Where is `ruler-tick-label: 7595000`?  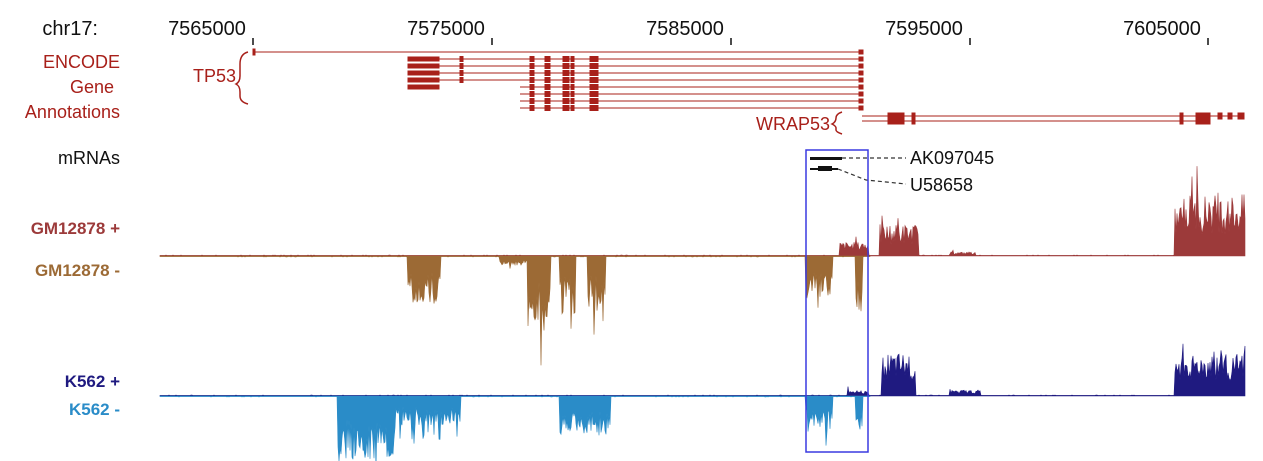 ruler-tick-label: 7595000 is located at coordinates (924, 29).